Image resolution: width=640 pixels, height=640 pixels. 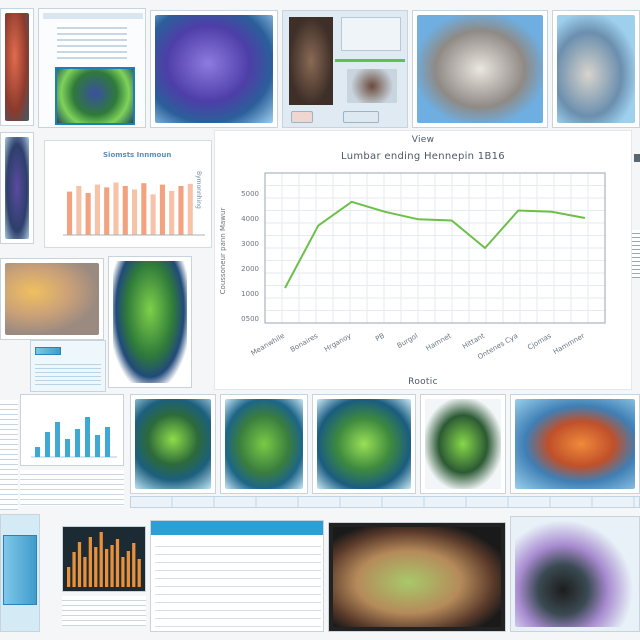 What do you see at coordinates (250, 219) in the screenshot?
I see `y-tick-label: 4000` at bounding box center [250, 219].